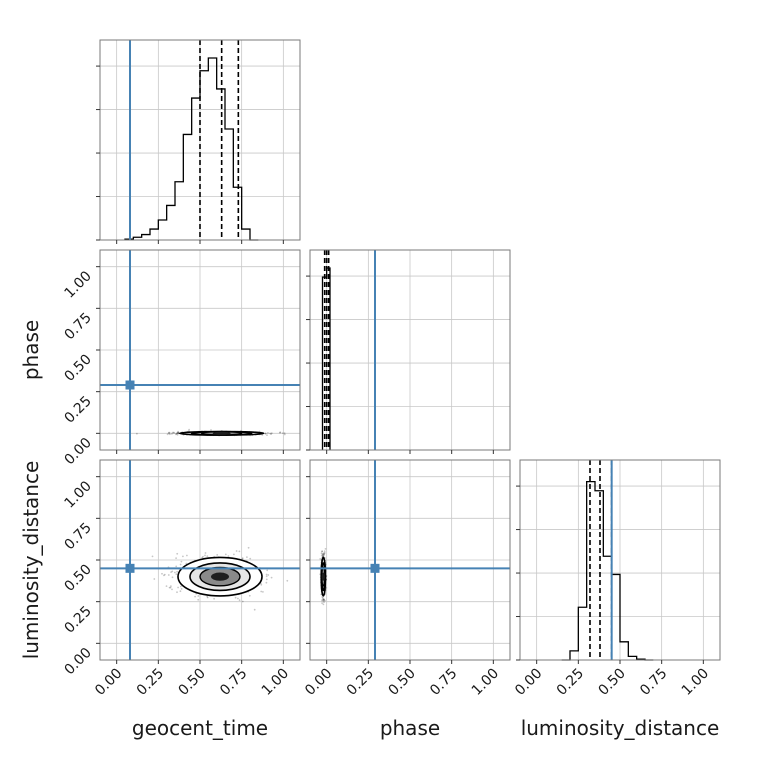 The height and width of the screenshot is (760, 760). What do you see at coordinates (191, 149) in the screenshot?
I see `histogram-geocent_time` at bounding box center [191, 149].